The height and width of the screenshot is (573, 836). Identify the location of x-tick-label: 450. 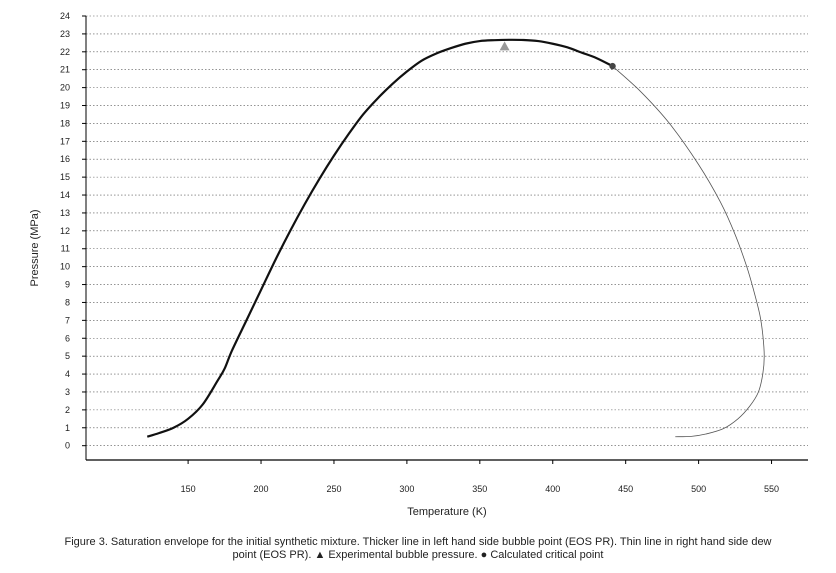
(625, 489).